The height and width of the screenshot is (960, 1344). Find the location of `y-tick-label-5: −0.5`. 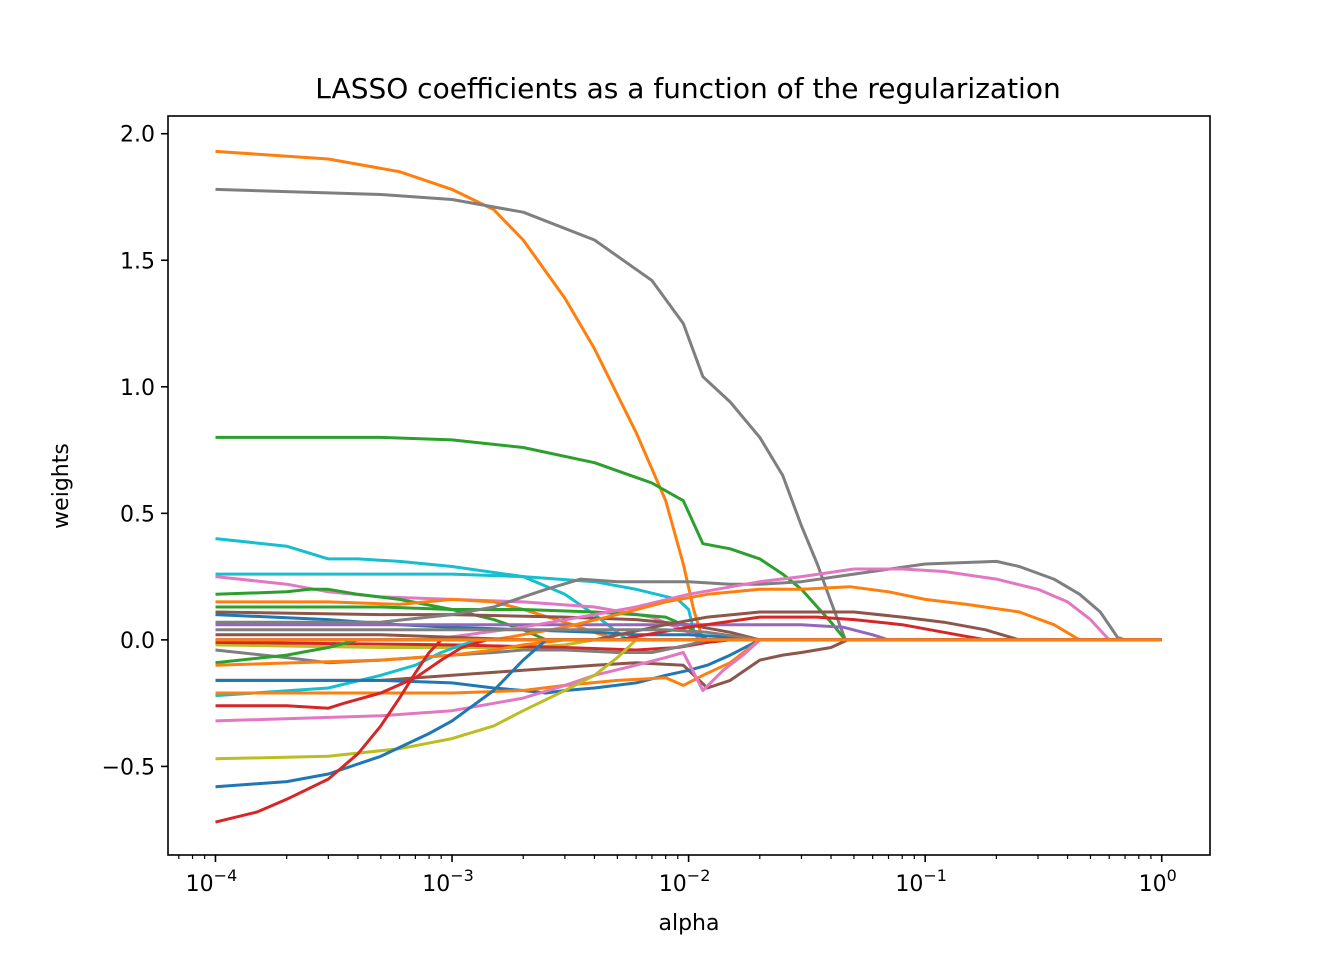

y-tick-label-5: −0.5 is located at coordinates (128, 767).